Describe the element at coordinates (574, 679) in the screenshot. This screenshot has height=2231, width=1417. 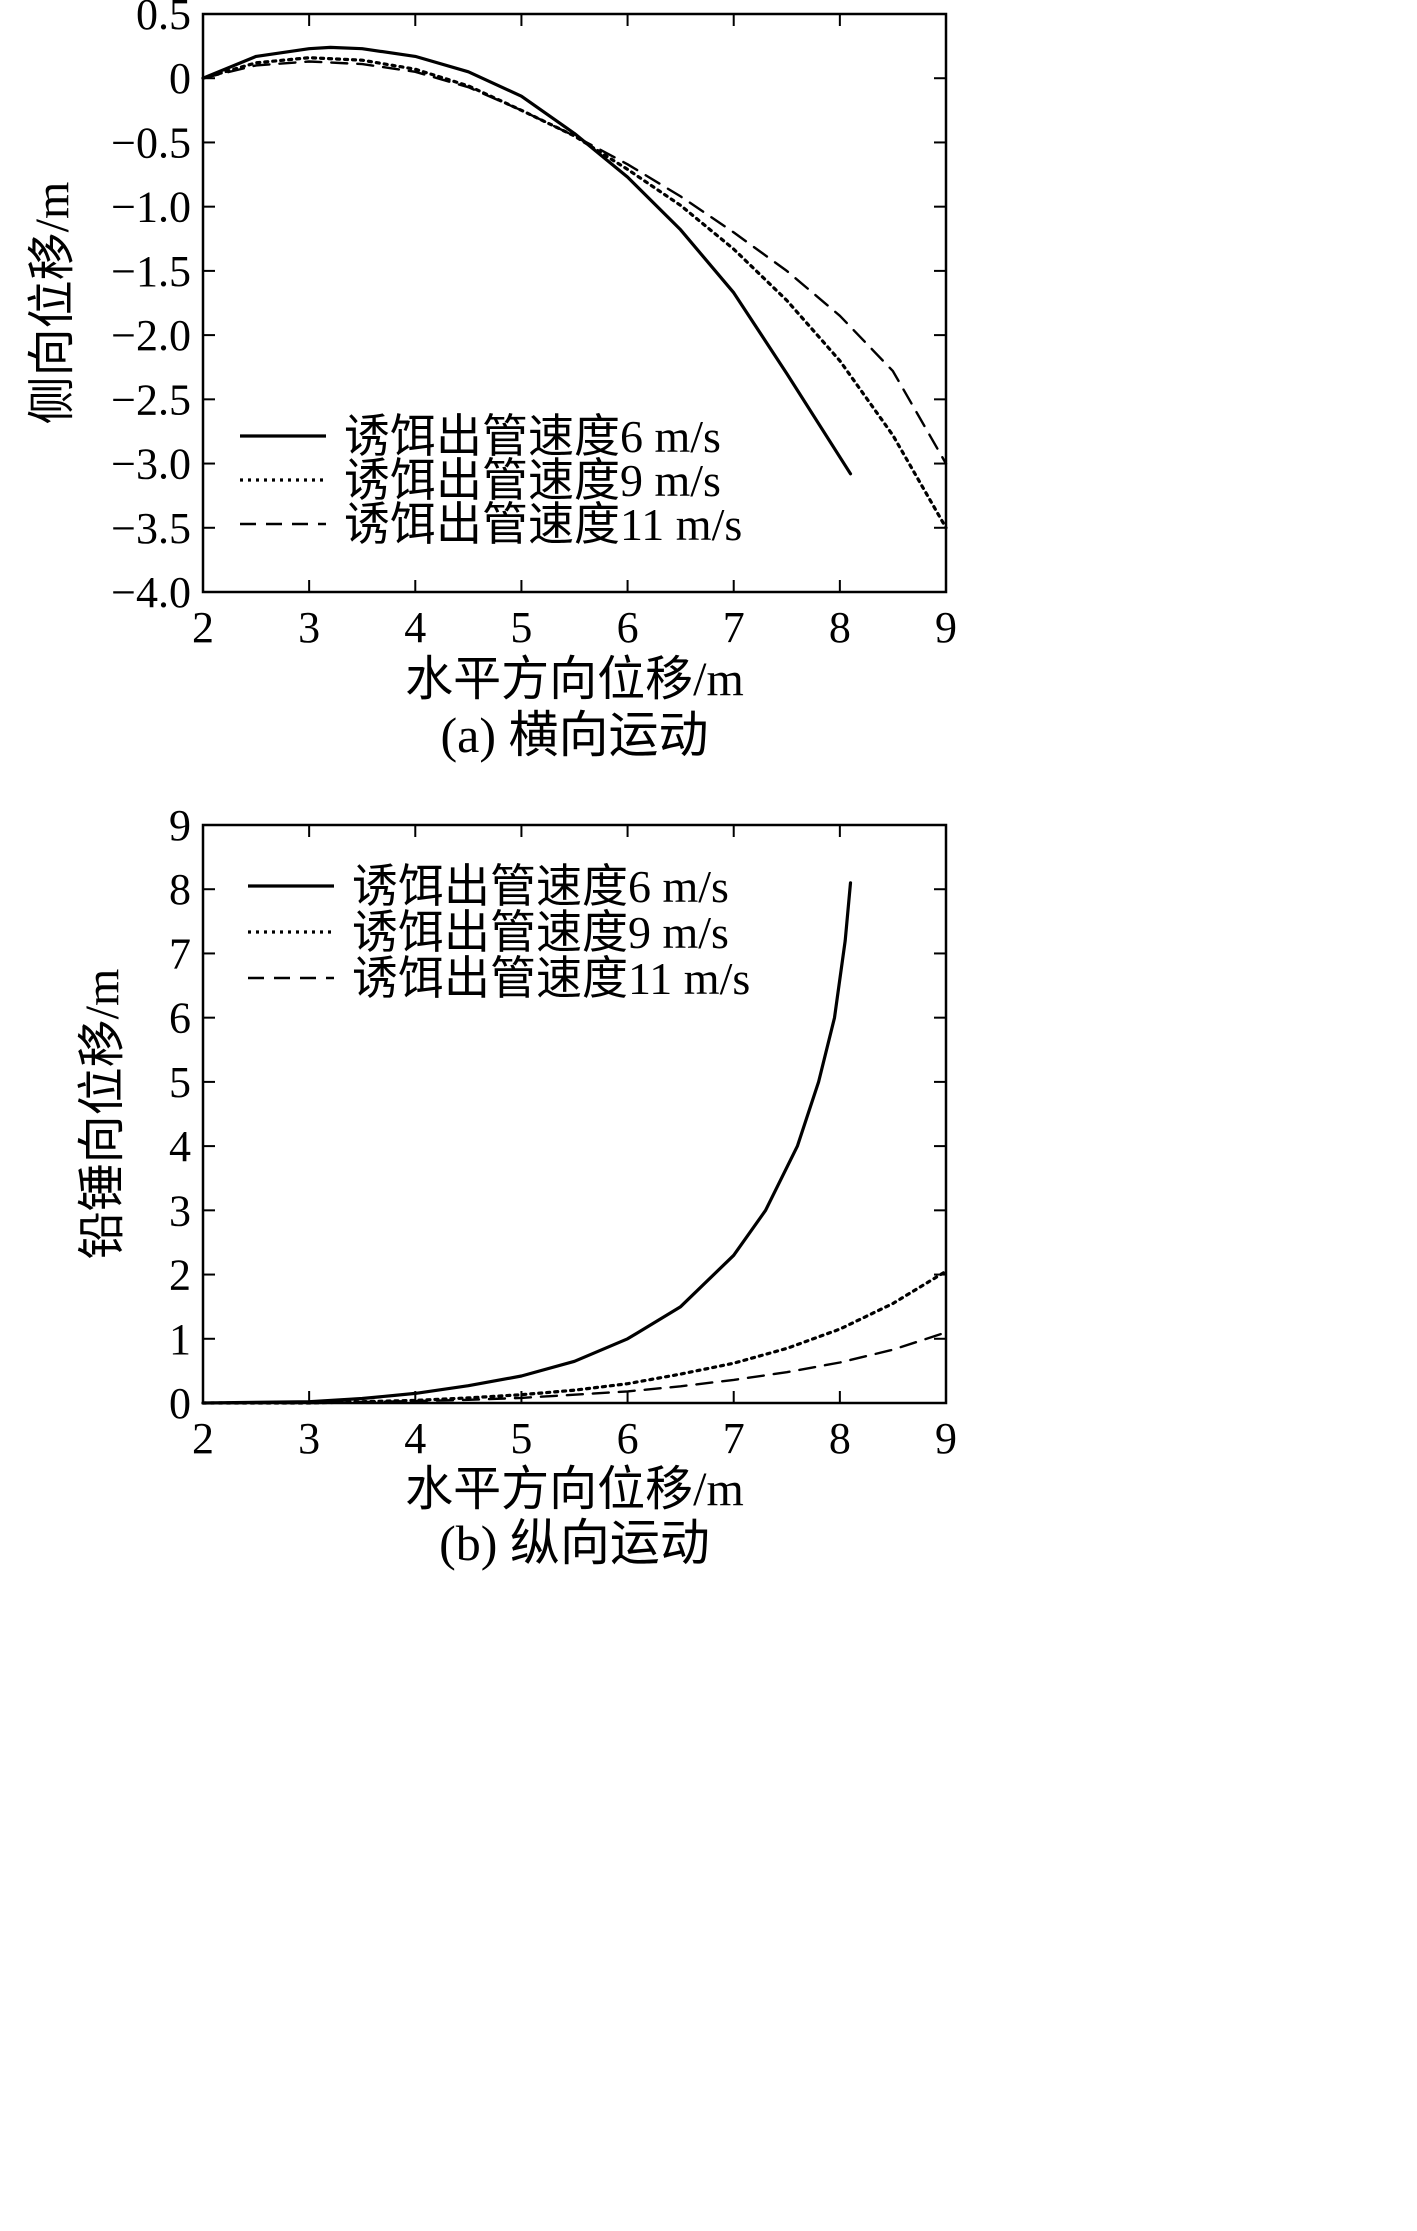
I see `x-axis-label-a: 水平方向位移/m` at that location.